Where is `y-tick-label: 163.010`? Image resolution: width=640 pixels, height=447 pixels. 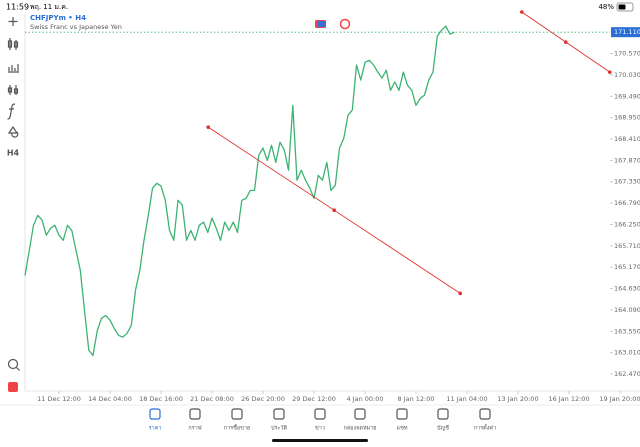 y-tick-label: 163.010 is located at coordinates (627, 353).